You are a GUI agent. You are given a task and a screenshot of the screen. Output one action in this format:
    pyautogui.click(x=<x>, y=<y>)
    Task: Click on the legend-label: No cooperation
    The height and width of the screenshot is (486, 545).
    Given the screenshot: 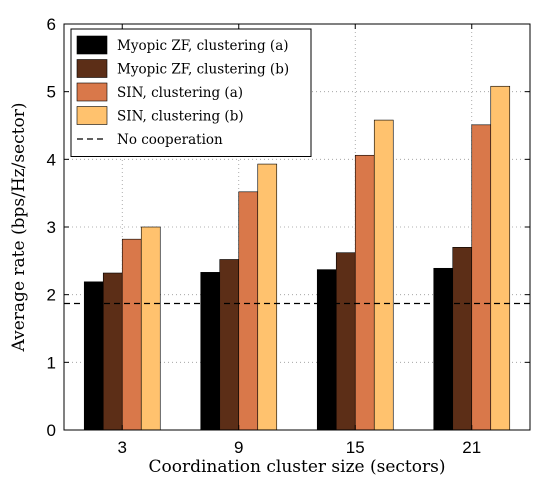 What is the action you would take?
    pyautogui.click(x=170, y=140)
    